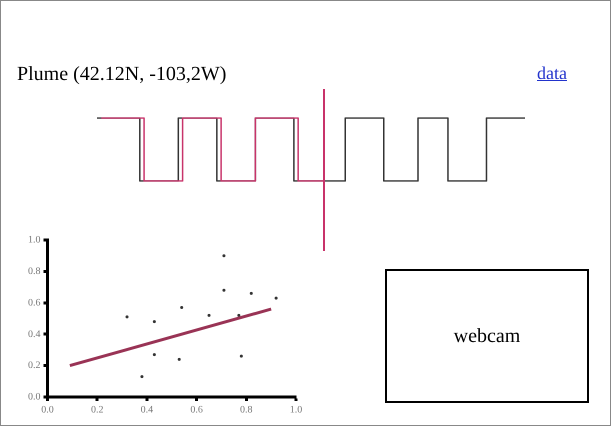 The width and height of the screenshot is (611, 426). What do you see at coordinates (97, 410) in the screenshot?
I see `x-tick-label: 0.2` at bounding box center [97, 410].